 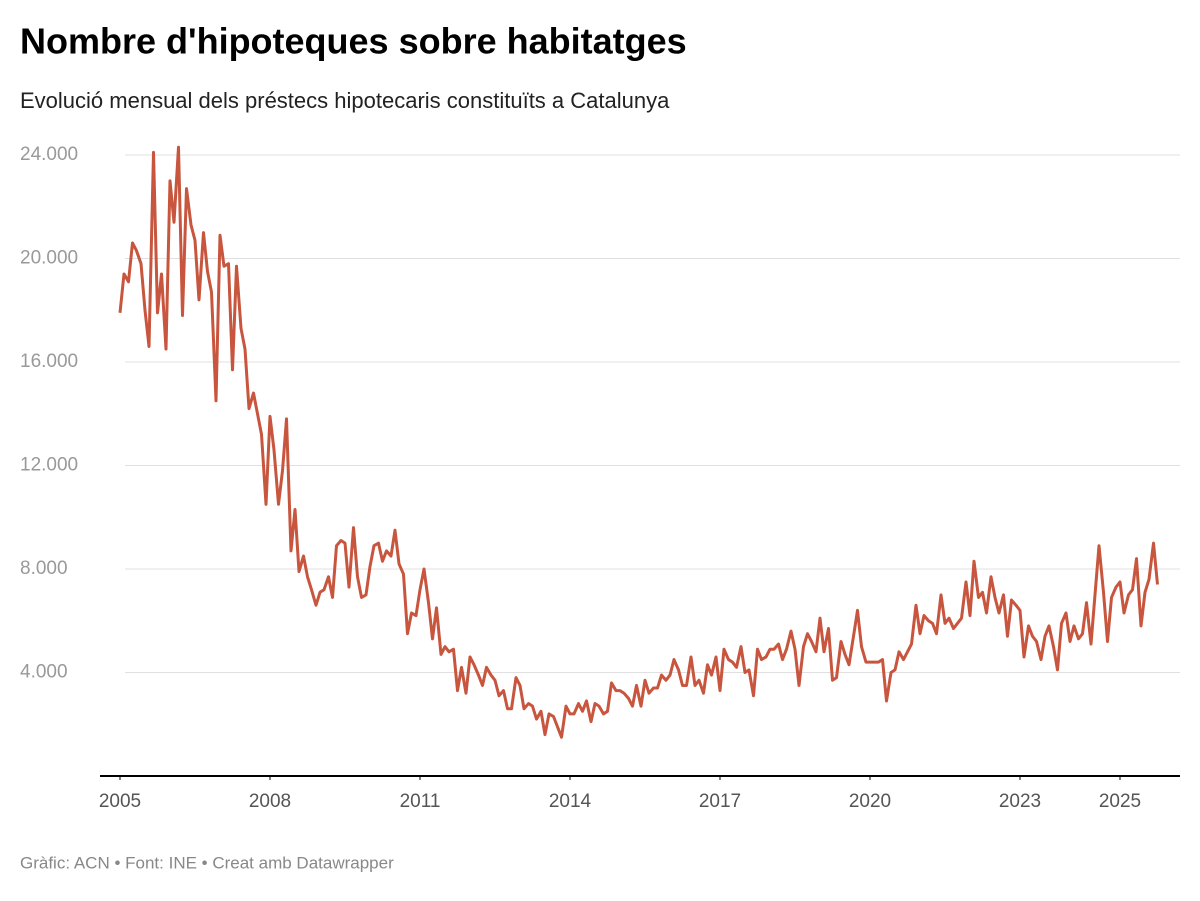 What do you see at coordinates (44, 568) in the screenshot?
I see `y-tick-label: 8.000` at bounding box center [44, 568].